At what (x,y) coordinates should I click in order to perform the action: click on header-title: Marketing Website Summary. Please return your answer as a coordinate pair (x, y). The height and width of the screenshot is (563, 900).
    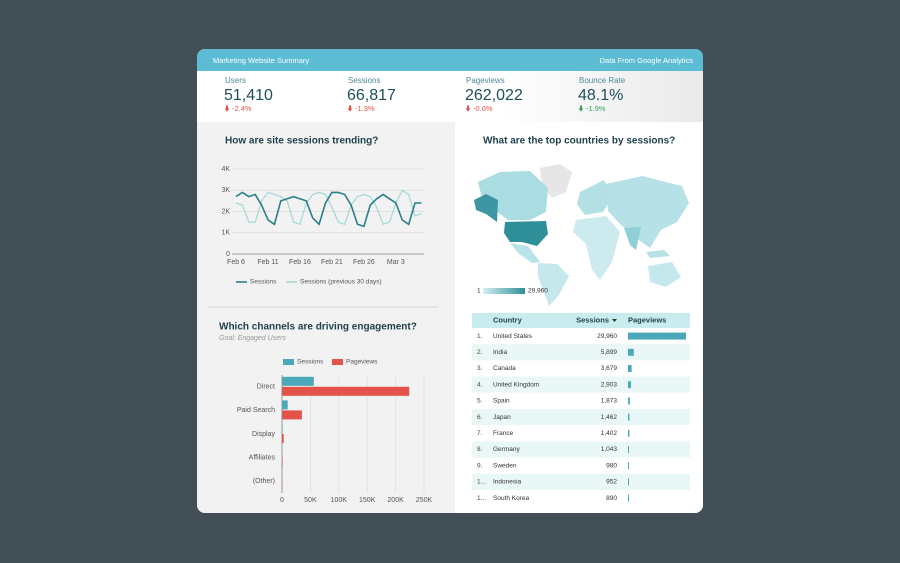
    Looking at the image, I should click on (261, 60).